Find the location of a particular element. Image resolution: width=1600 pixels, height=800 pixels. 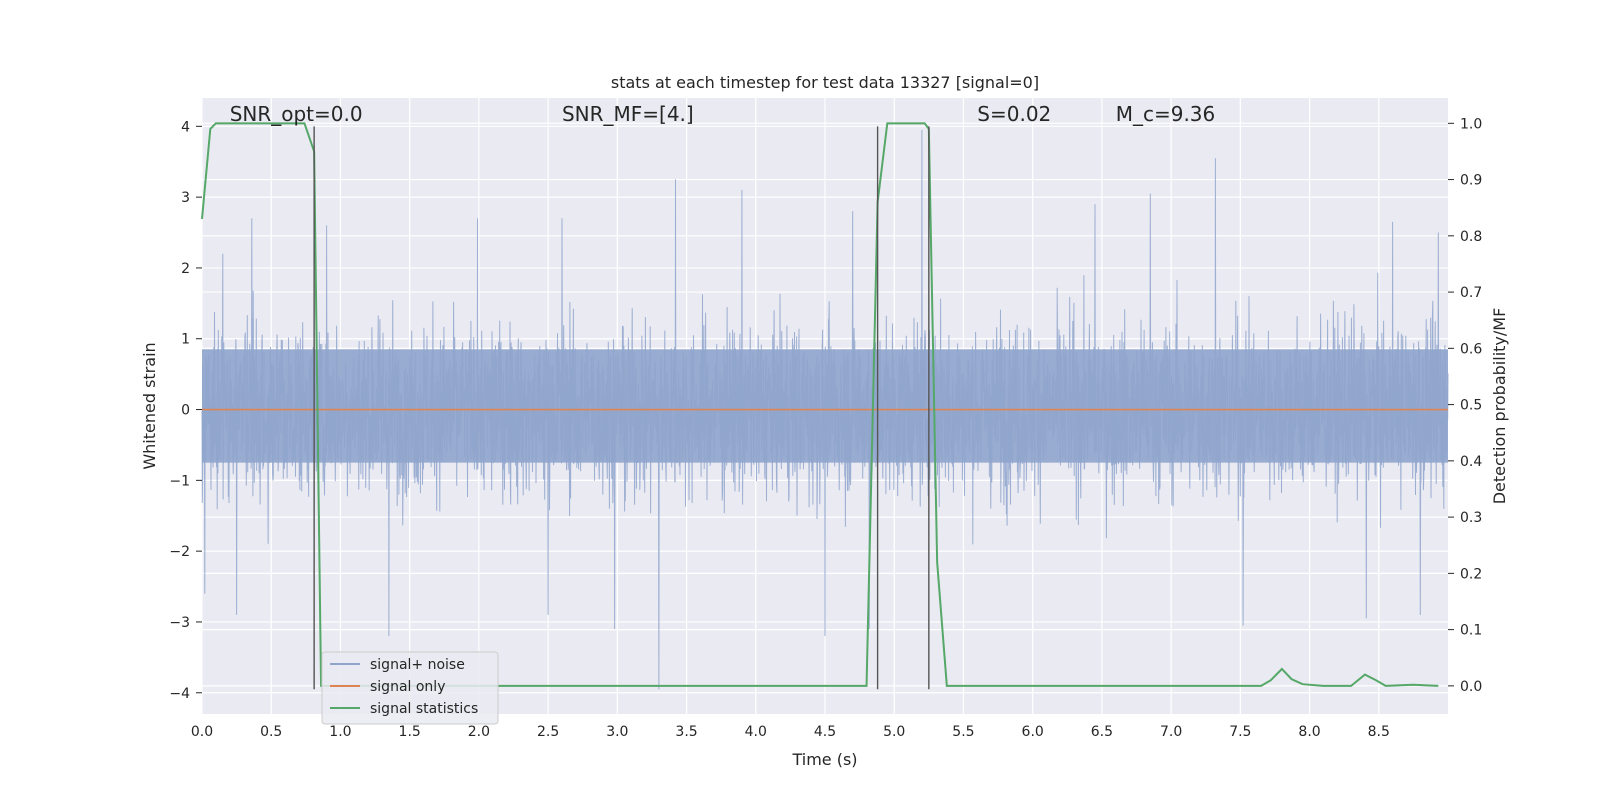

annotations: SNR_opt=0.0 SNR_MF=[4.] S=0.02 M_c=9.36 is located at coordinates (723, 114).